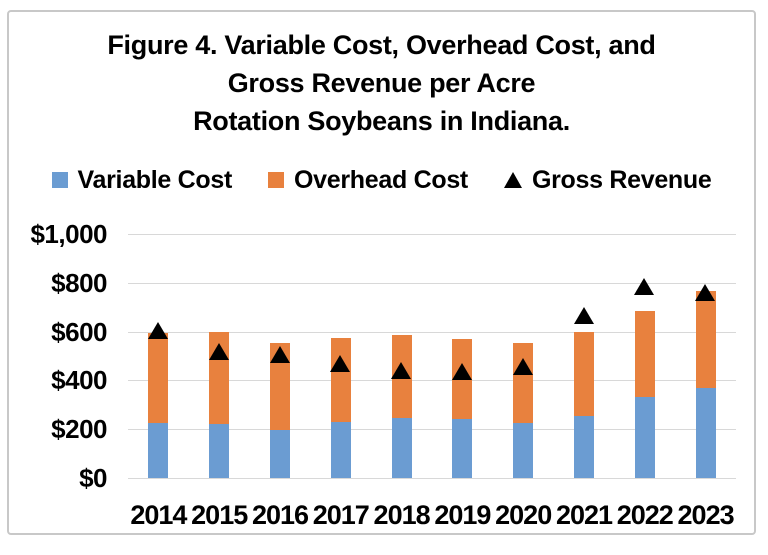 The image size is (768, 555). What do you see at coordinates (79, 282) in the screenshot?
I see `y-tick-label-800: $800` at bounding box center [79, 282].